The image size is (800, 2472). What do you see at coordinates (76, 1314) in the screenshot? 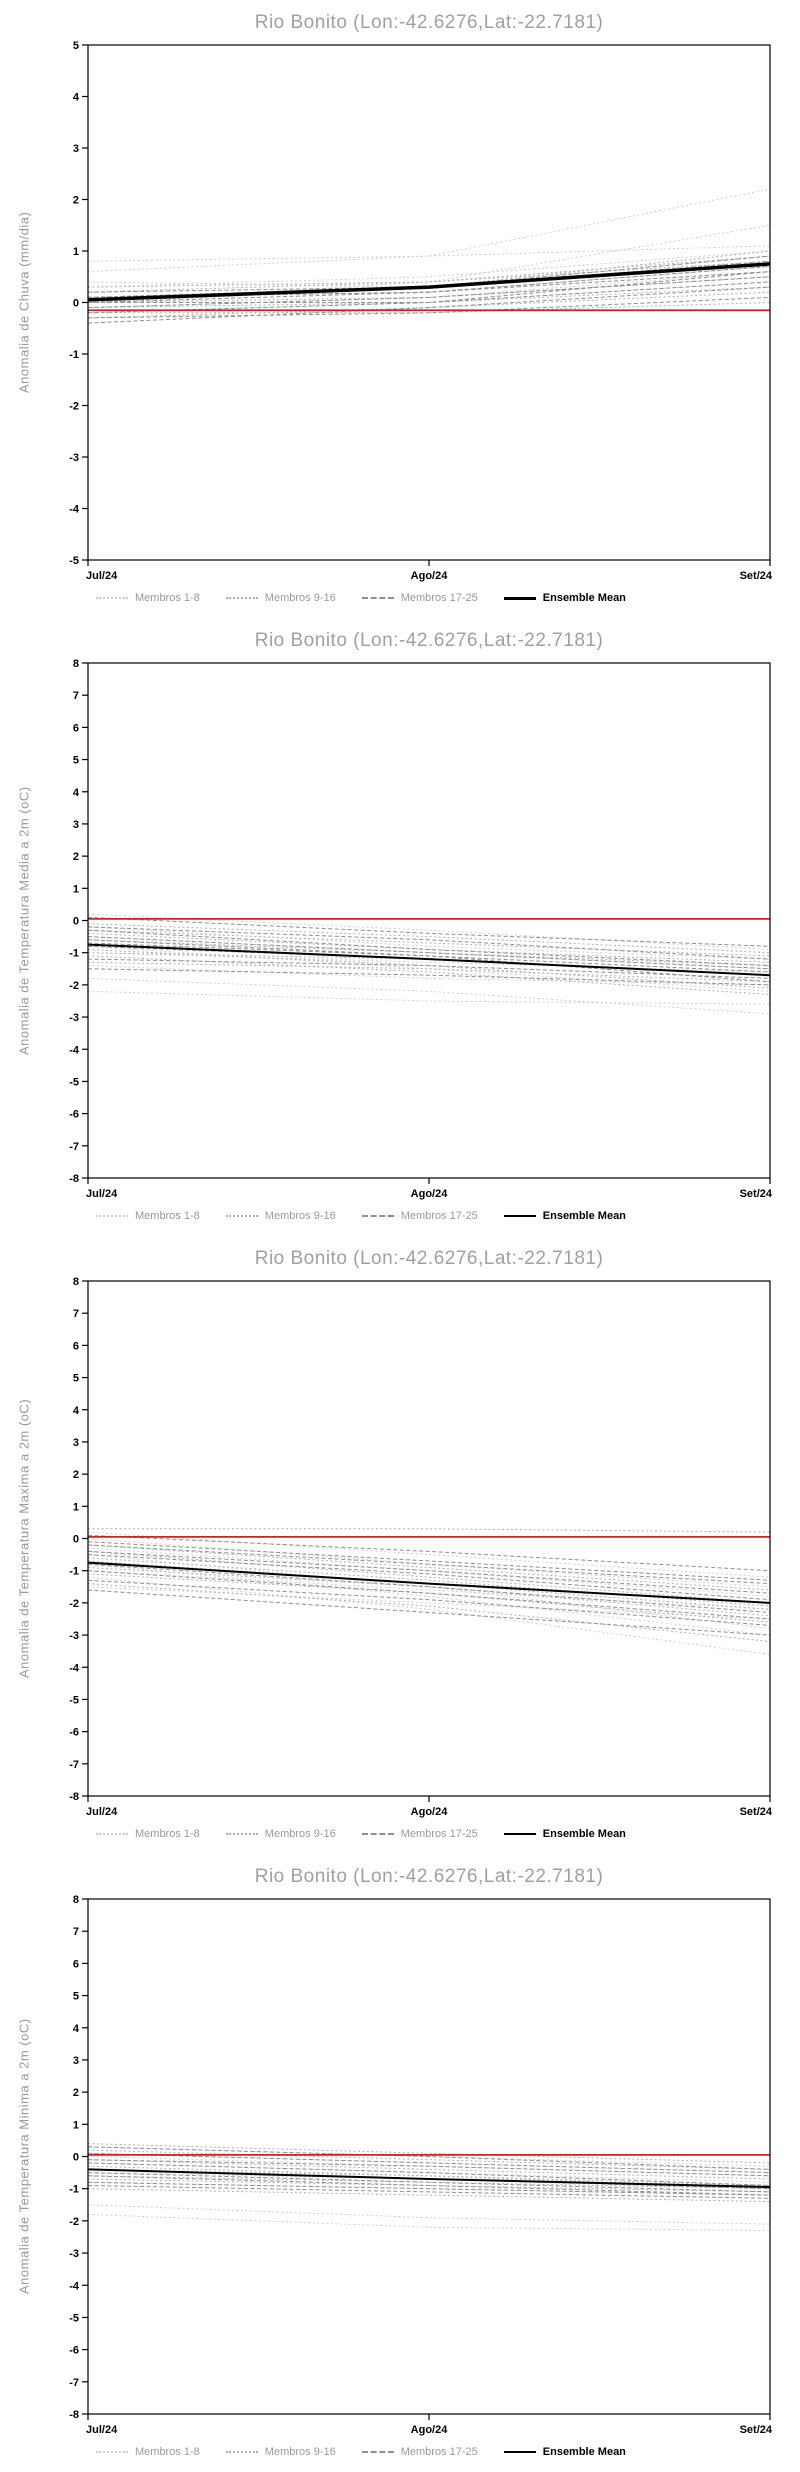
I see `y-tick-label: 7` at bounding box center [76, 1314].